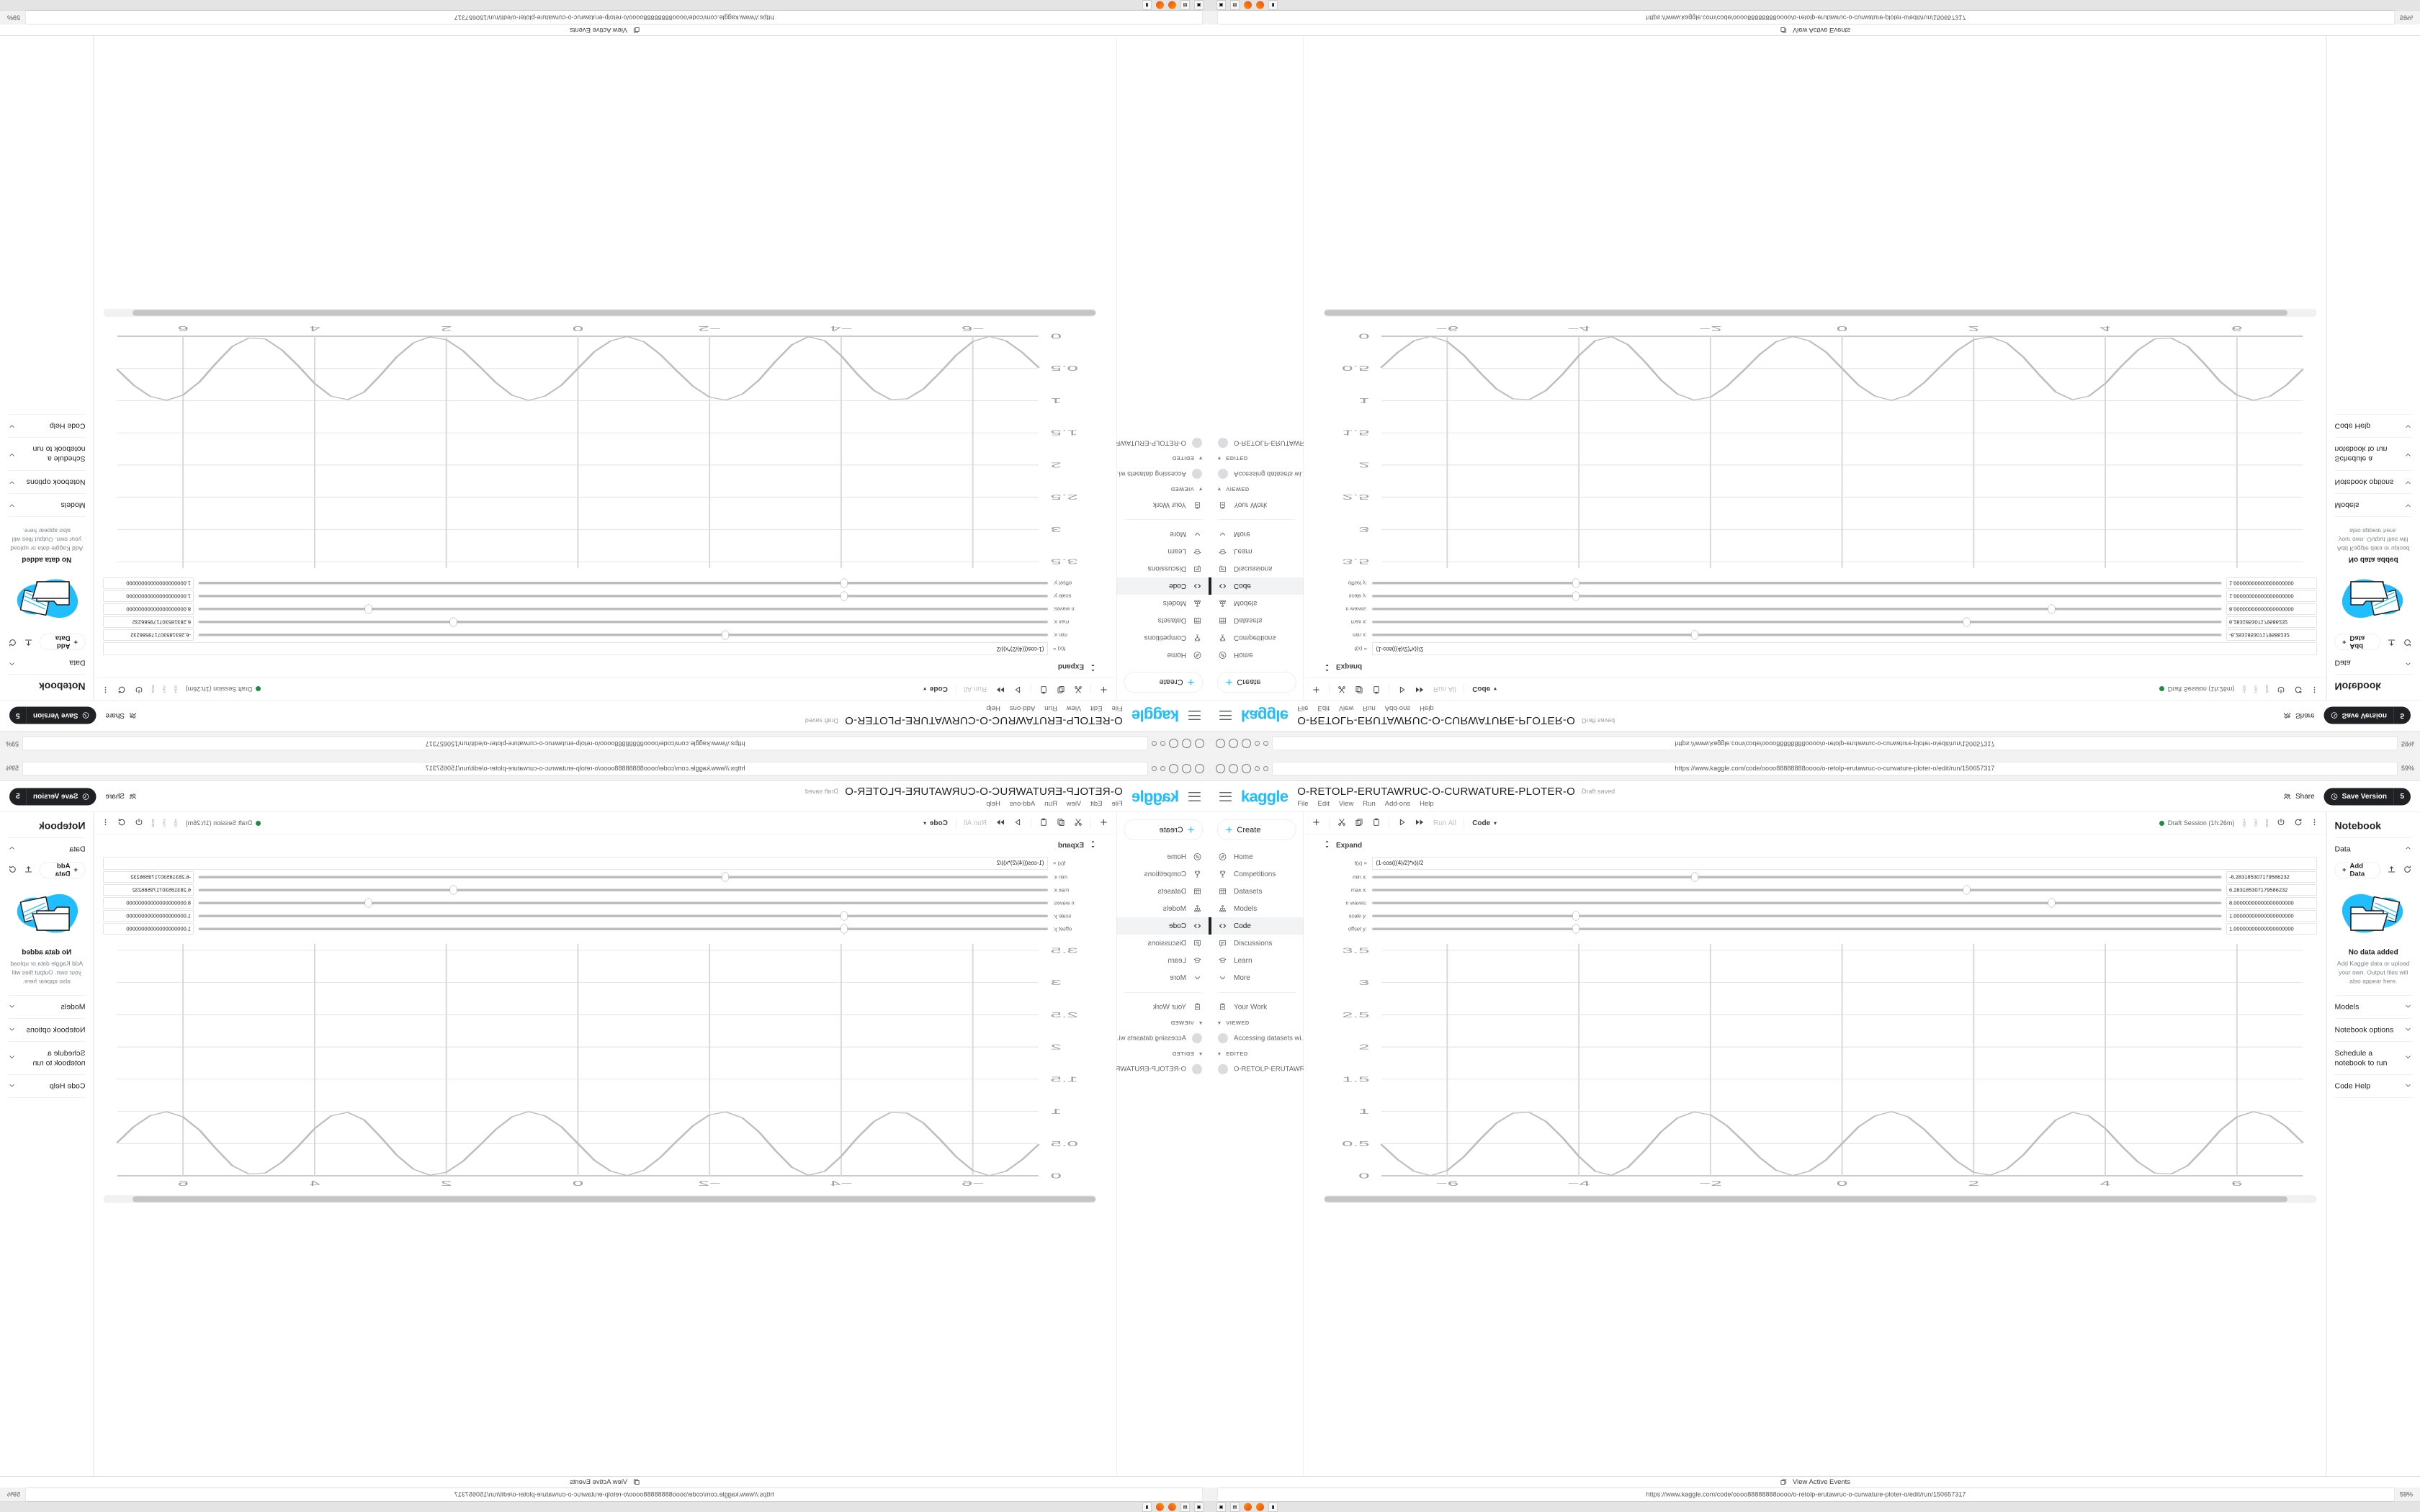 The height and width of the screenshot is (1512, 2420). What do you see at coordinates (139, 689) in the screenshot?
I see `power-icon` at bounding box center [139, 689].